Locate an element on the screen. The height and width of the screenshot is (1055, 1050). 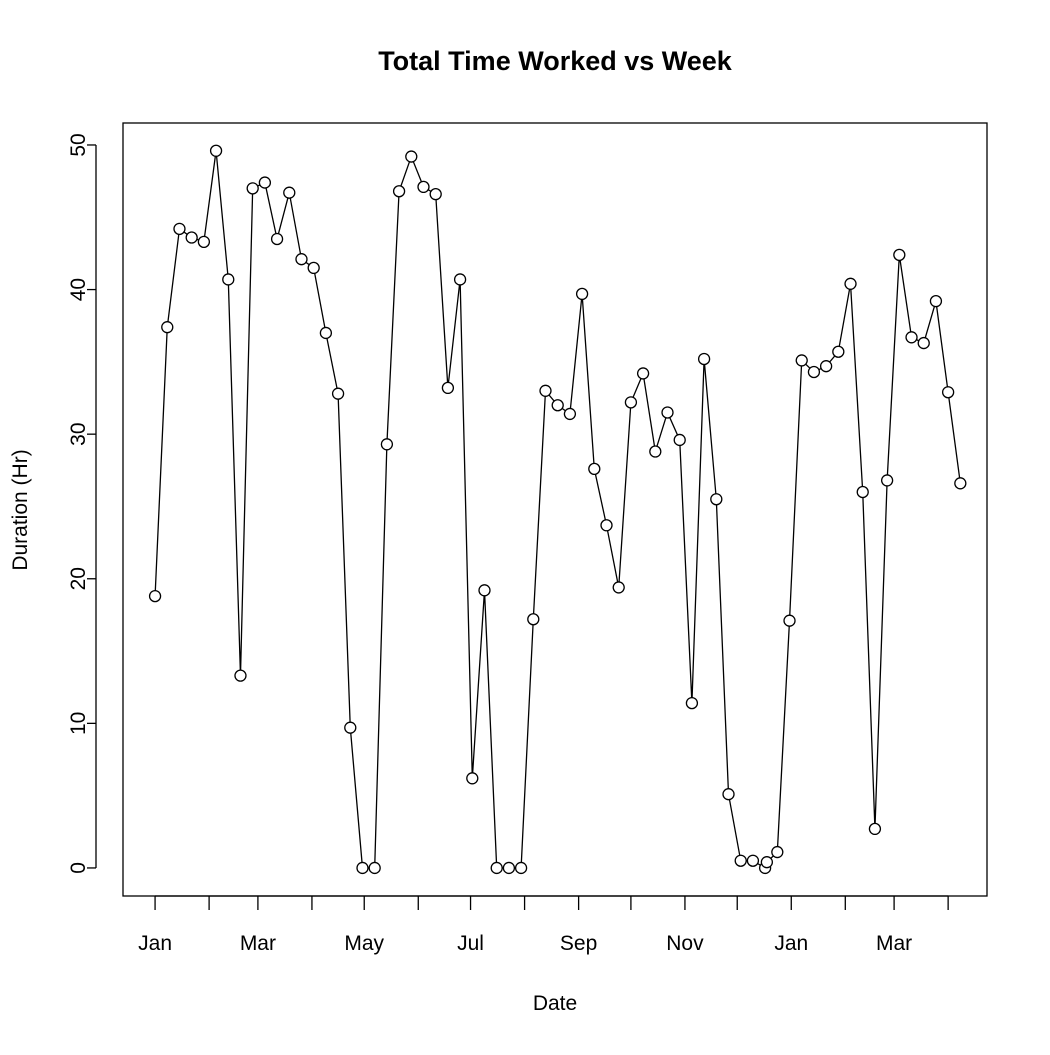
x-tick-label: Jul is located at coordinates (470, 943).